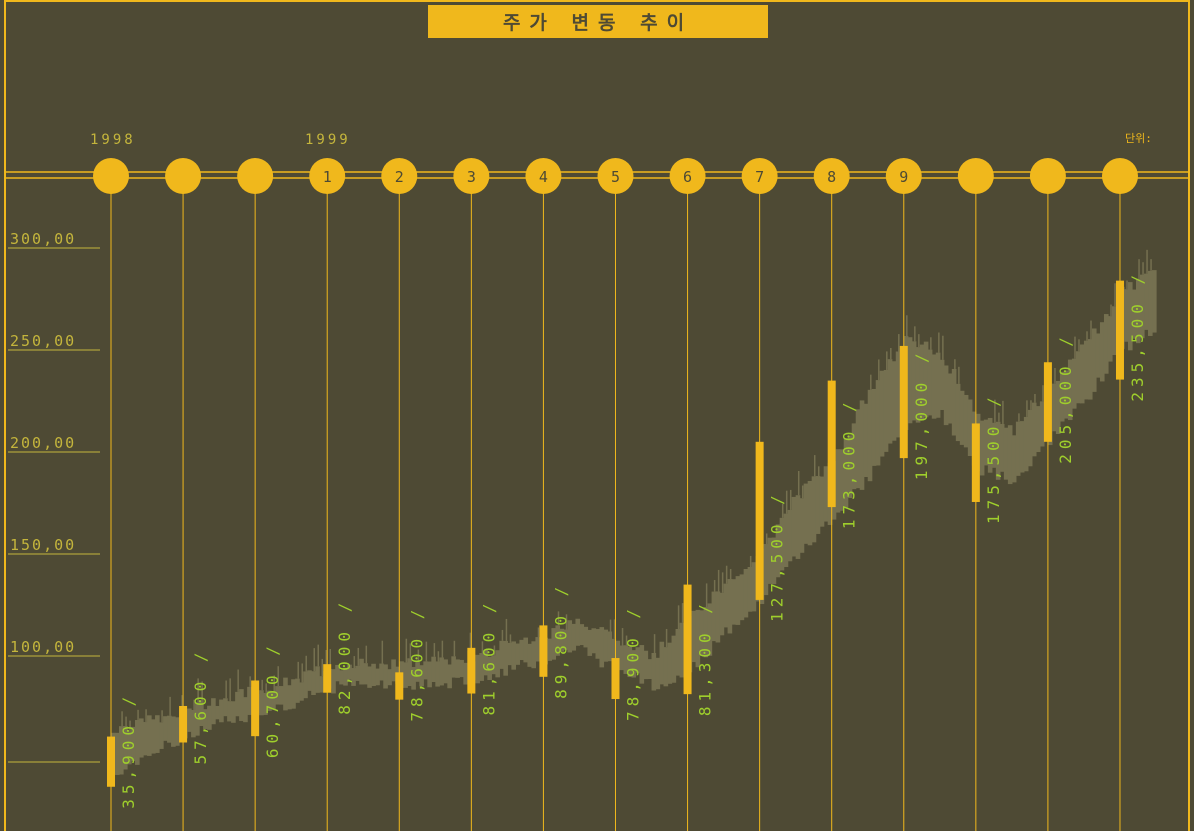 The width and height of the screenshot is (1194, 831). I want to click on period-month-label: 7, so click(759, 177).